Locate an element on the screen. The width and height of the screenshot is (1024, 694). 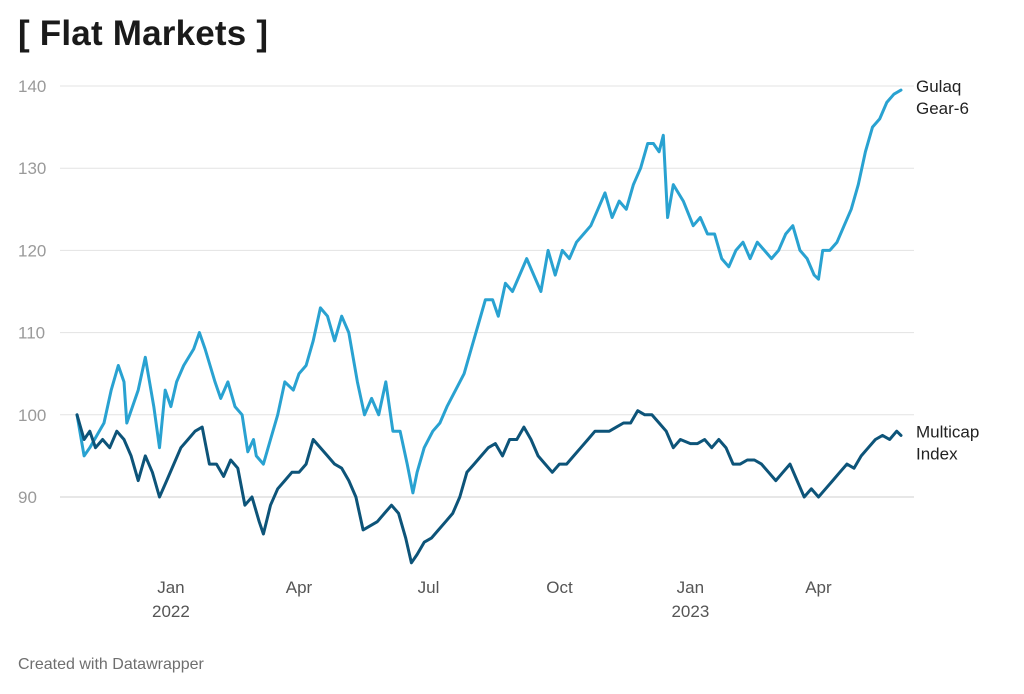
footer-credit: Created with Datawrapper is located at coordinates (111, 664).